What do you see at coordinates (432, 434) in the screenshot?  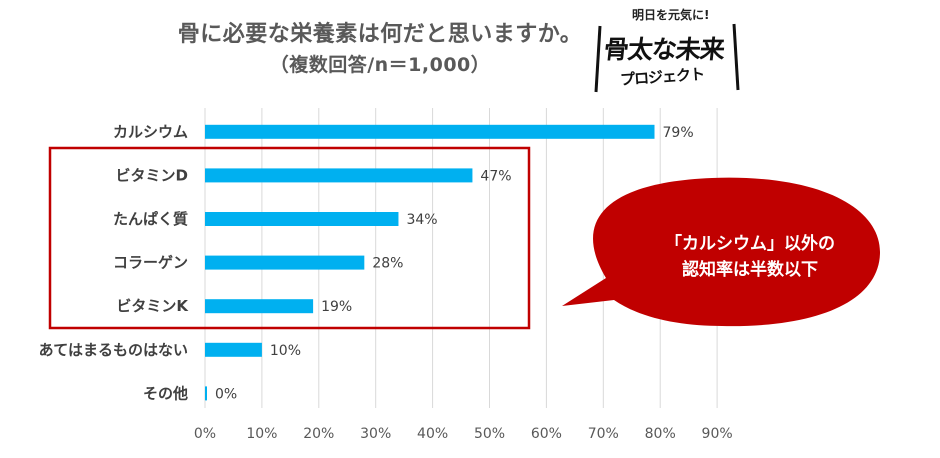 I see `x-tick-label: 40%` at bounding box center [432, 434].